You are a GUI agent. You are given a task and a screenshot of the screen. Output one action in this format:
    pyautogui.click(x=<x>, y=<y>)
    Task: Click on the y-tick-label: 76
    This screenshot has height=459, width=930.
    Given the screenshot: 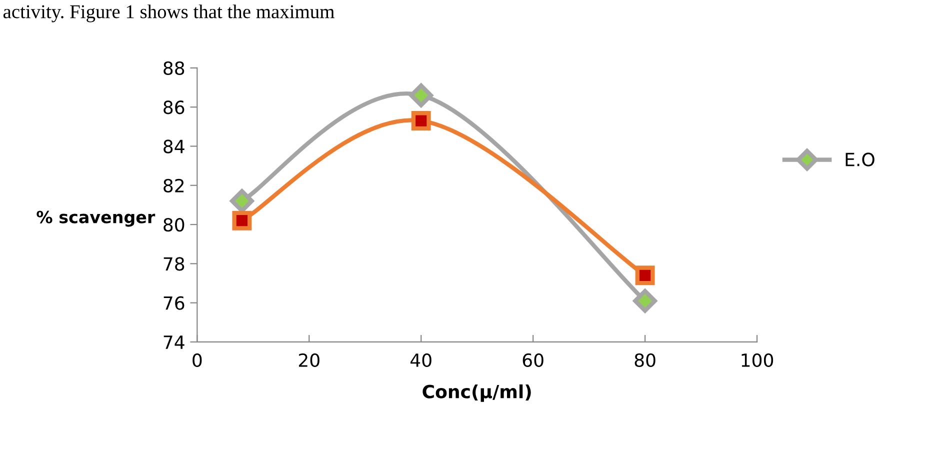 What is the action you would take?
    pyautogui.click(x=174, y=303)
    